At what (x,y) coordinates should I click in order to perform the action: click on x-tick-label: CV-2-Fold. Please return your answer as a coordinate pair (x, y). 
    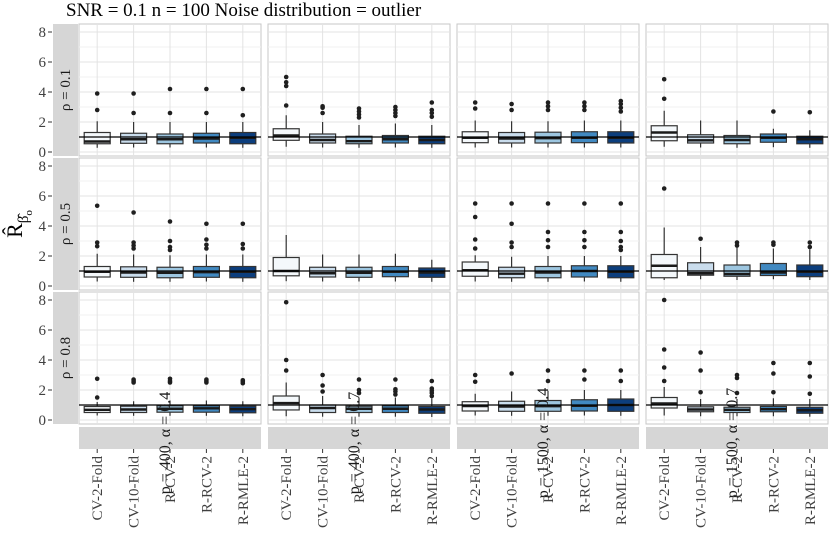
    Looking at the image, I should click on (665, 488).